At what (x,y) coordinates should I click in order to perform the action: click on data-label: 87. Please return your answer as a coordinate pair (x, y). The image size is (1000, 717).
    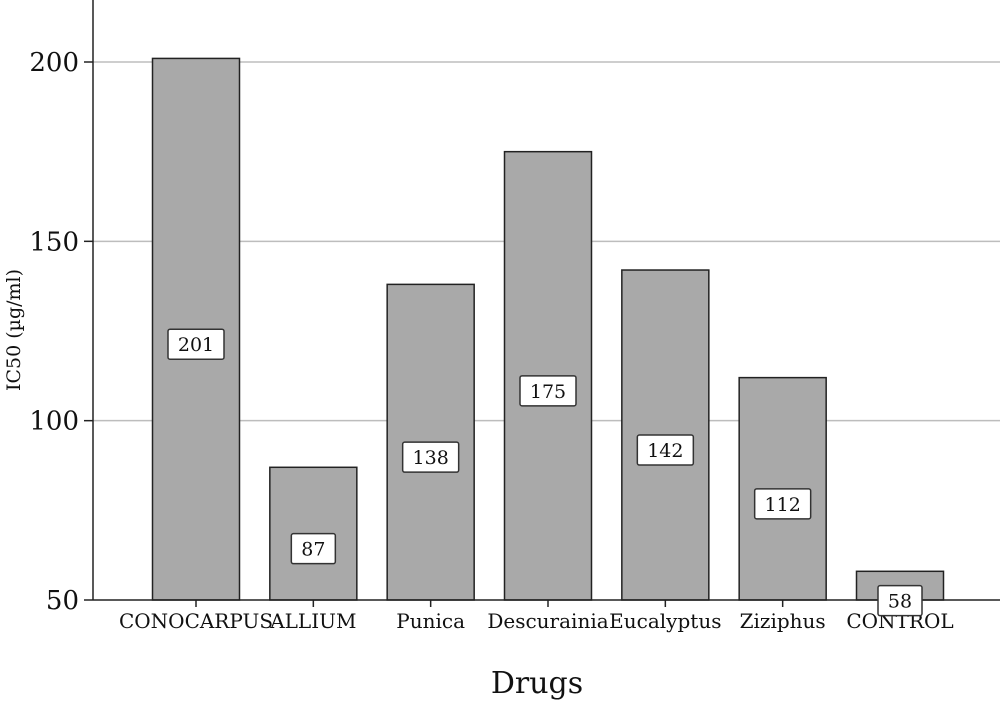
    Looking at the image, I should click on (313, 550).